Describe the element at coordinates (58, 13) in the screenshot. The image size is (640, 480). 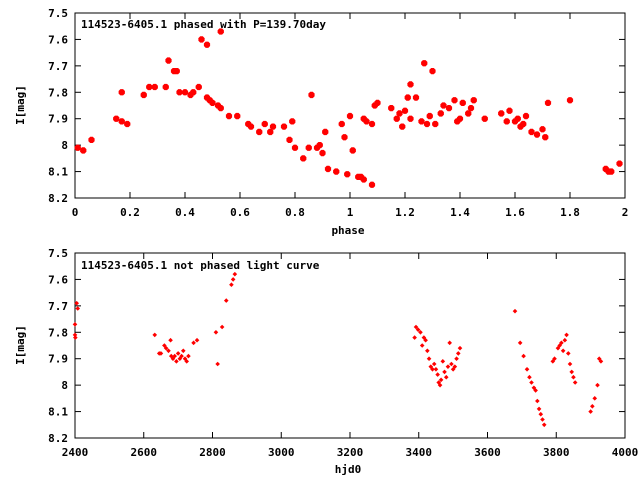
I see `phased-y-tick-label: 7.5` at that location.